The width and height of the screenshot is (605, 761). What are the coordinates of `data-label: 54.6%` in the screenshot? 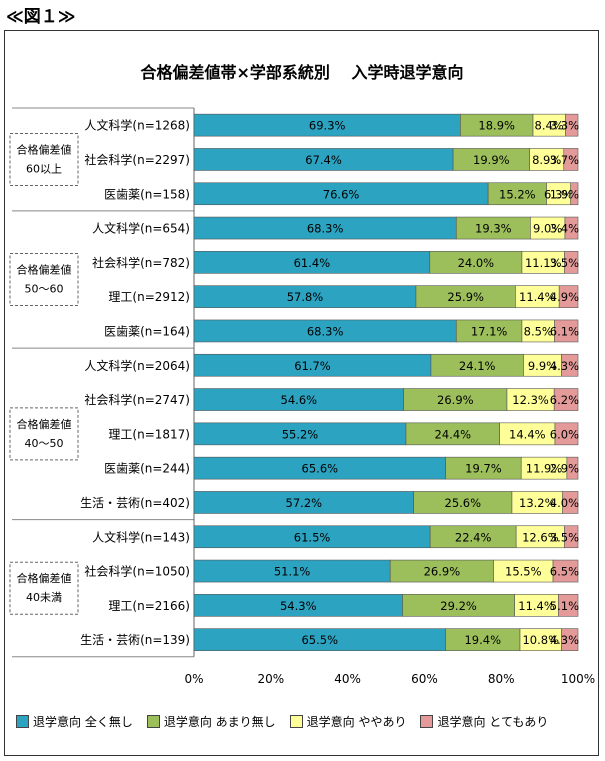 It's located at (299, 400).